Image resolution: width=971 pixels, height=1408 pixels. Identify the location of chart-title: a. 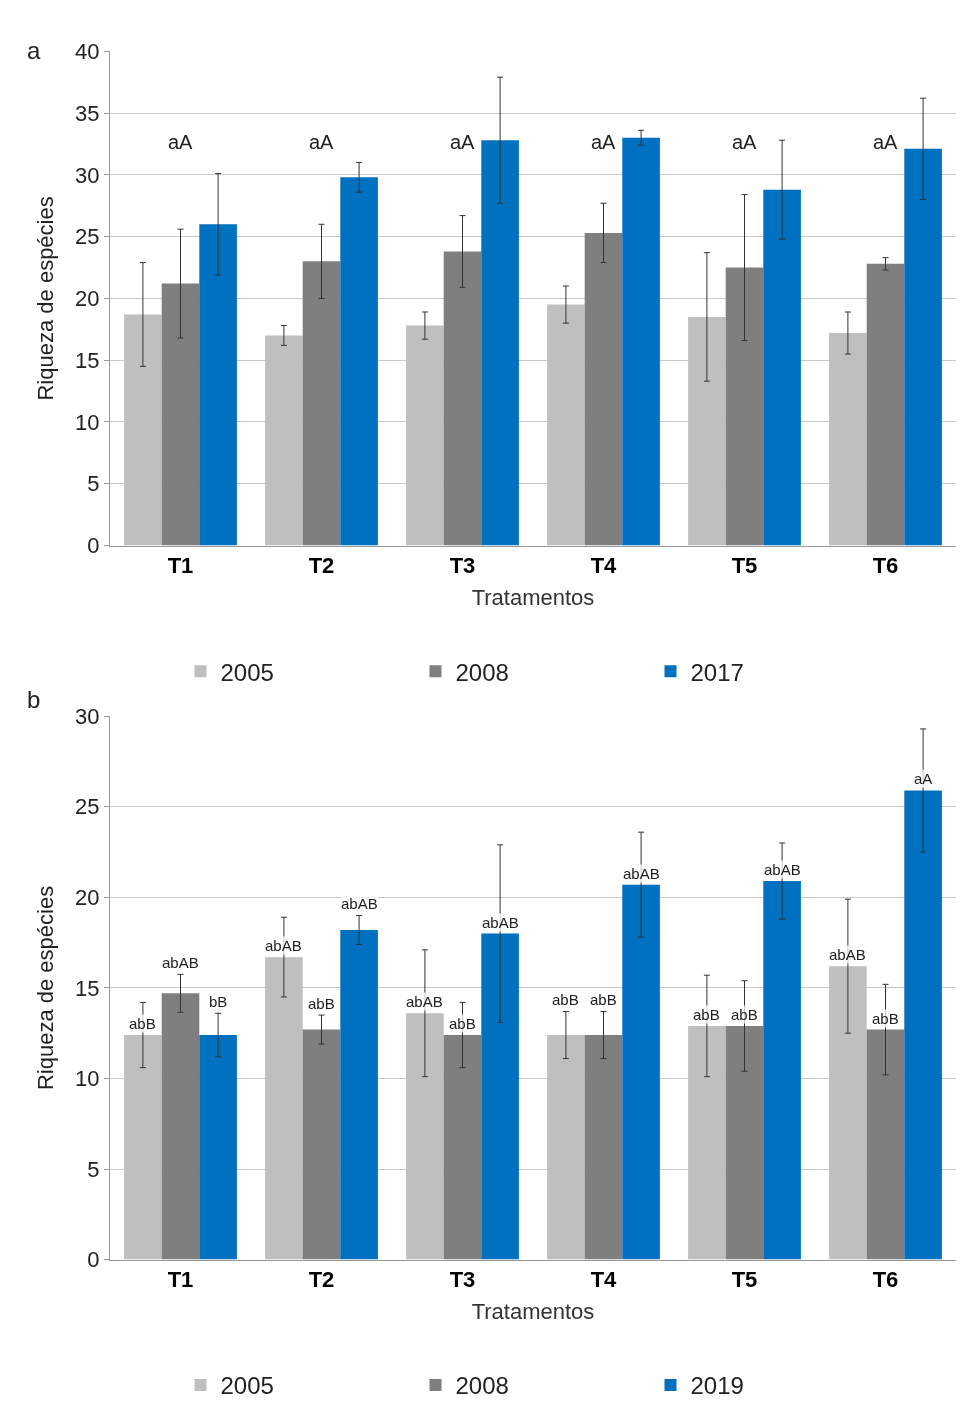
(34, 50).